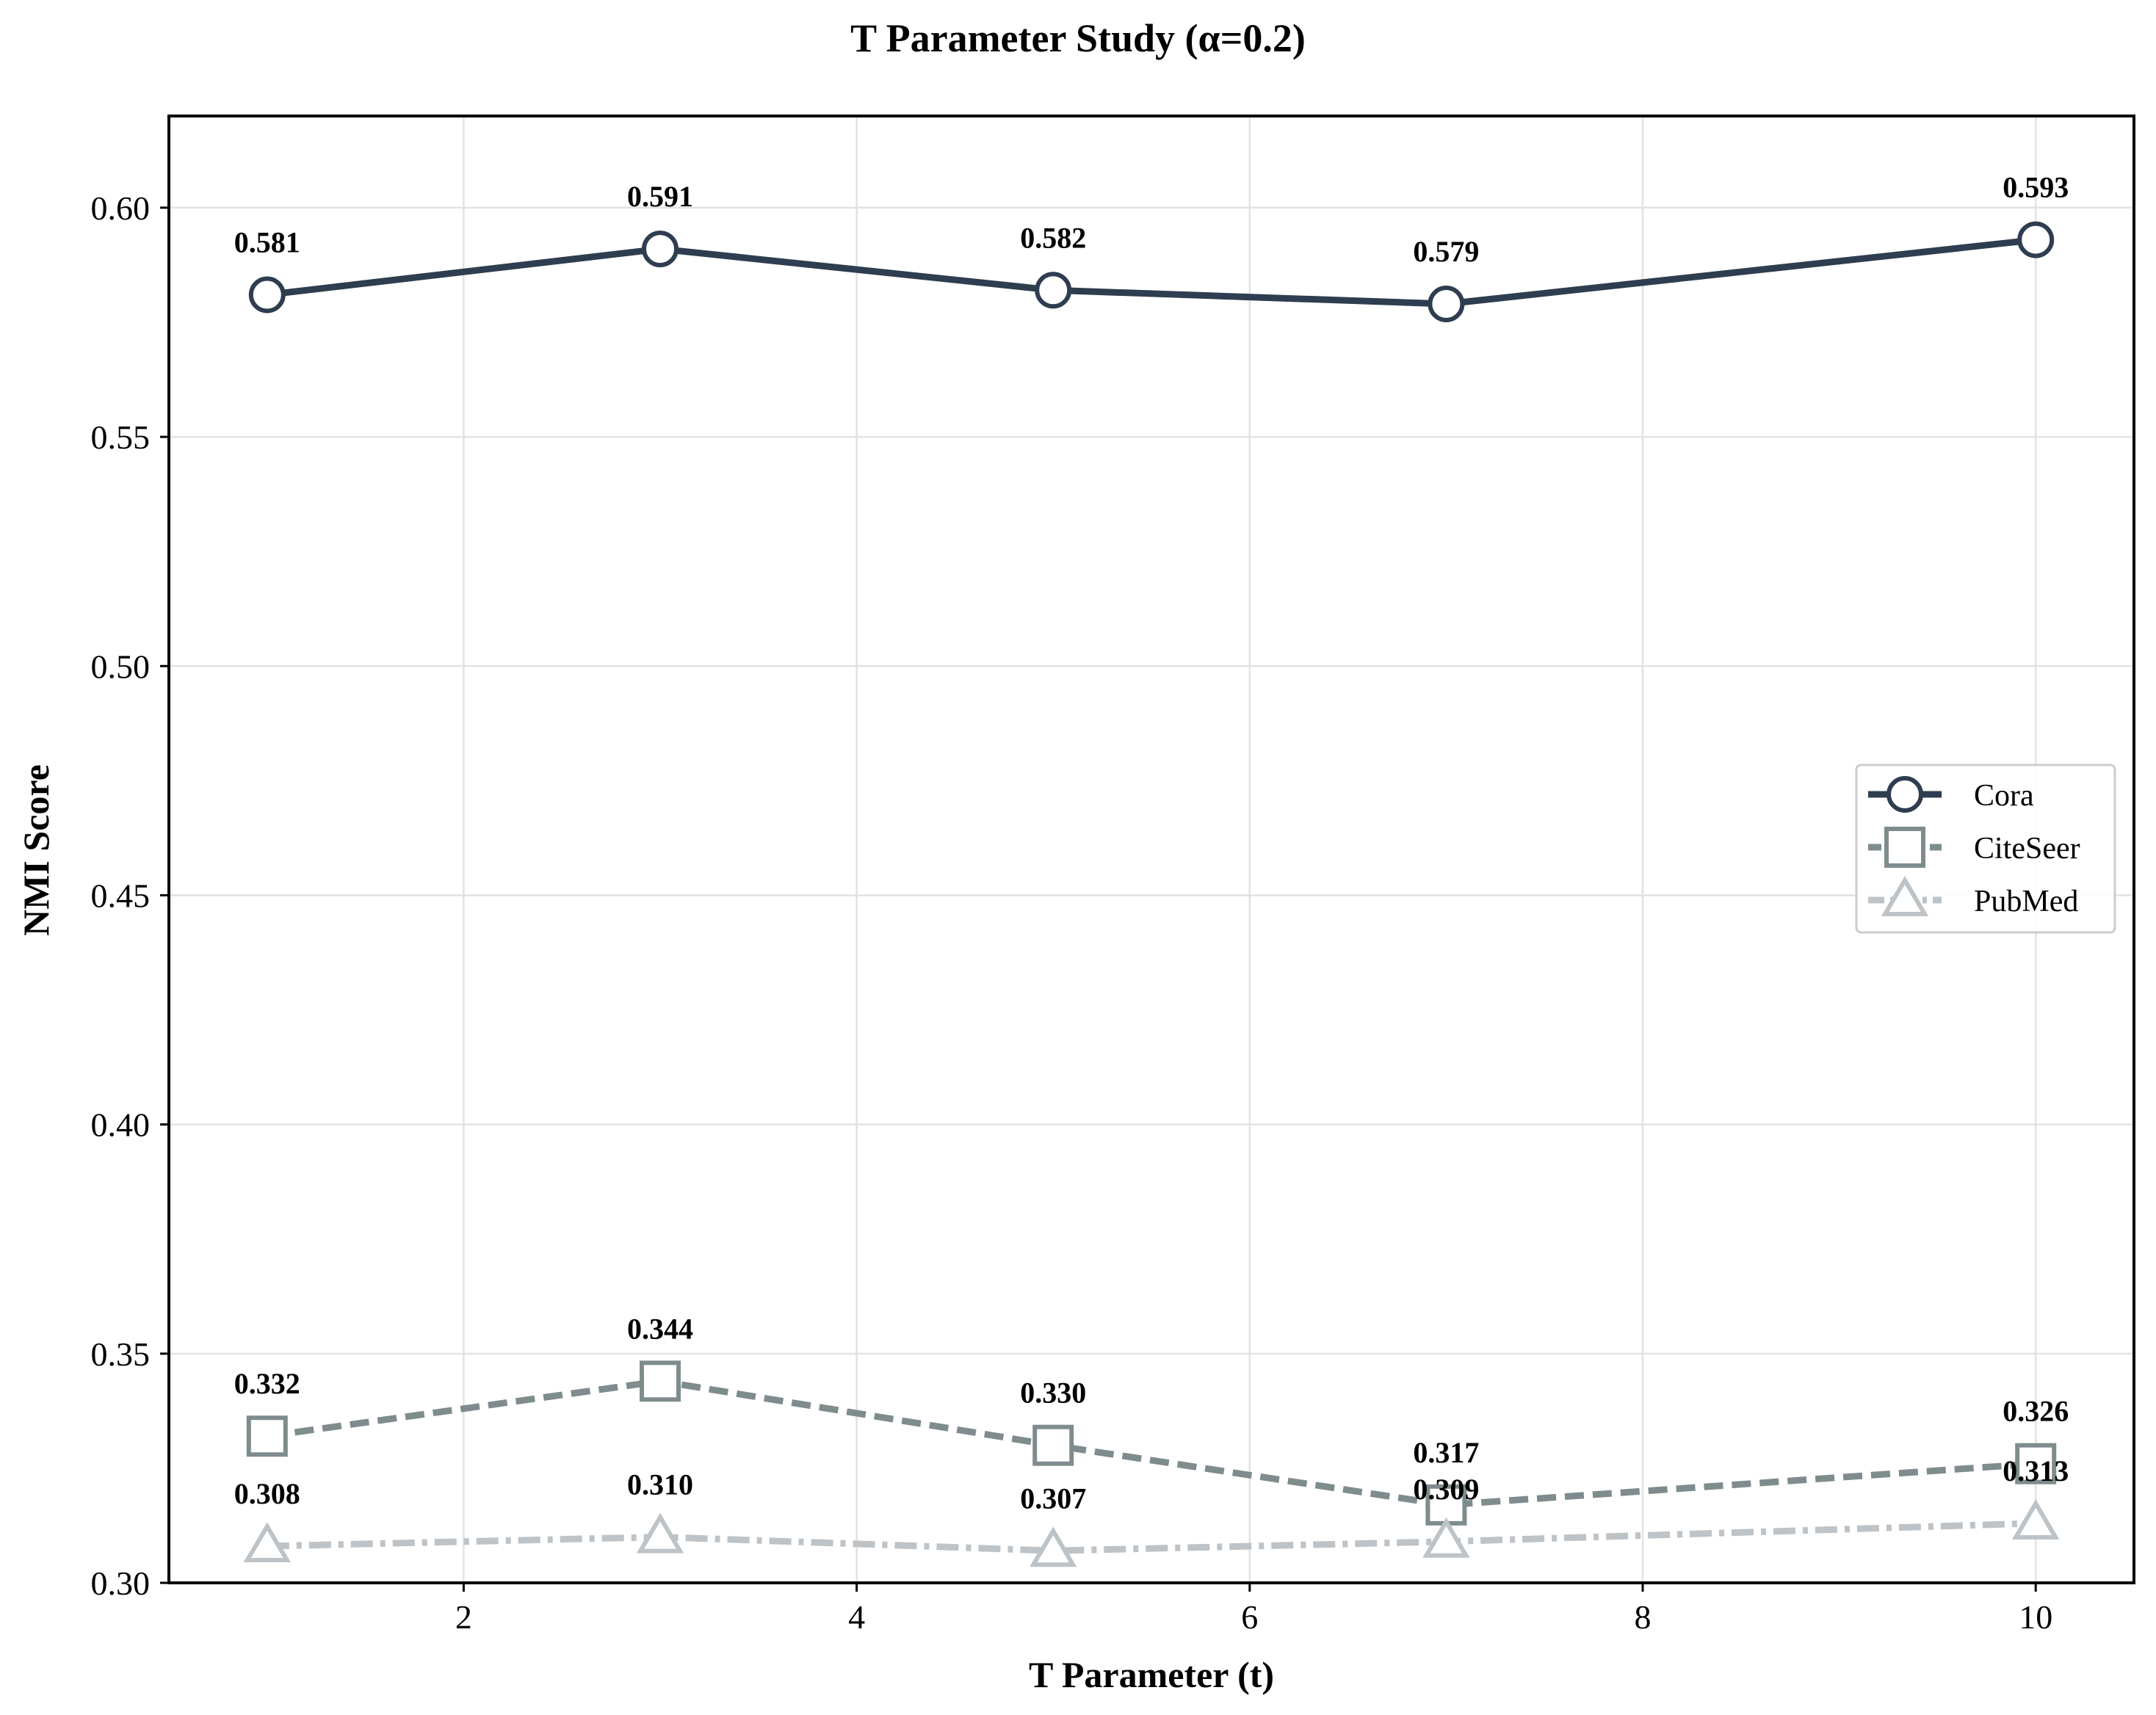 This screenshot has width=2156, height=1715. What do you see at coordinates (2036, 1411) in the screenshot?
I see `data-label: 0.326` at bounding box center [2036, 1411].